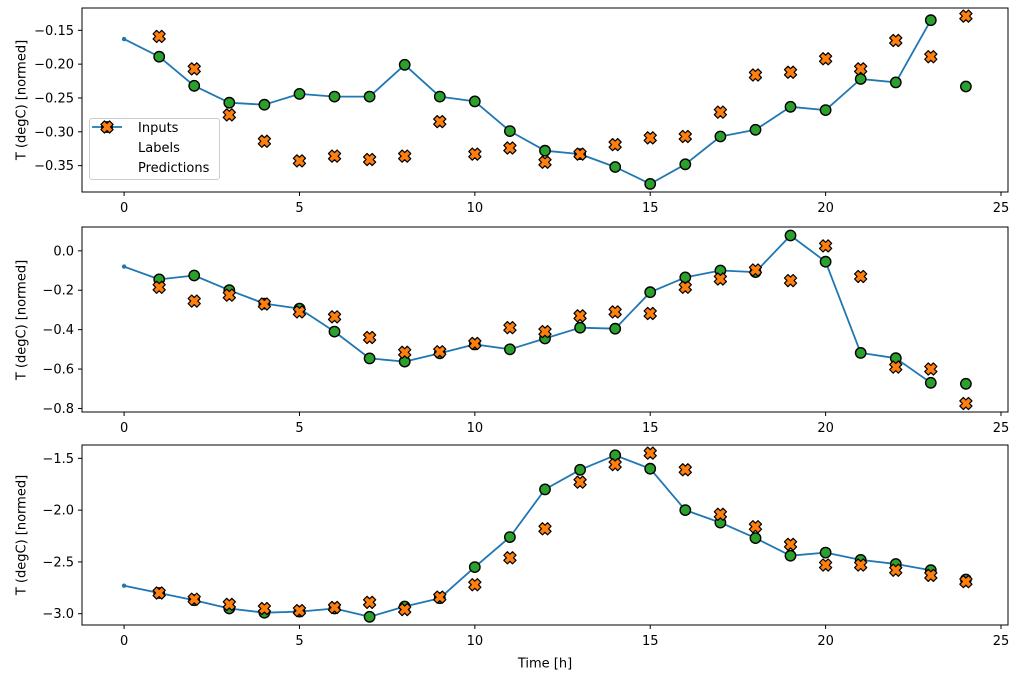 The height and width of the screenshot is (679, 1023). I want to click on legend-item-predictions: Predictions, so click(154, 149).